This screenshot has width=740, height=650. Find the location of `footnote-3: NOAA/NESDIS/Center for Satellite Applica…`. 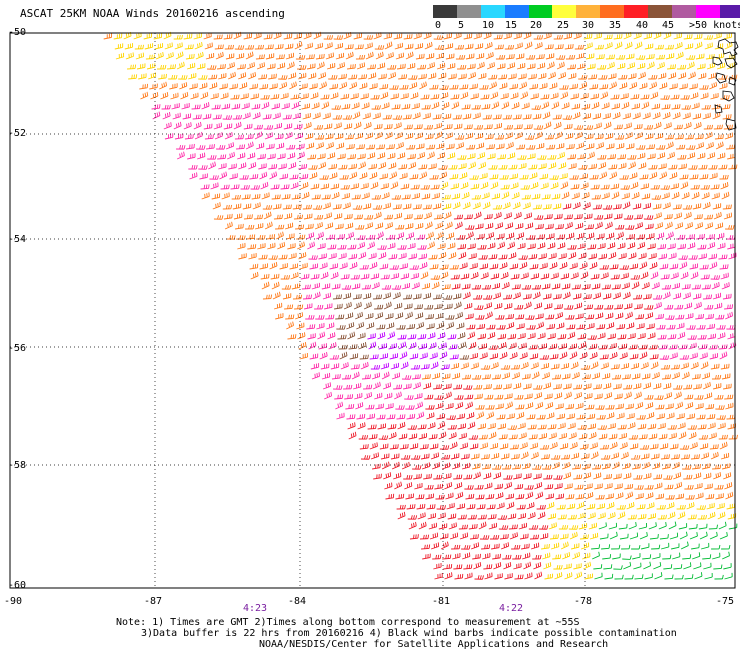

footnote-3: NOAA/NESDIS/Center for Satellite Applica… is located at coordinates (434, 644).